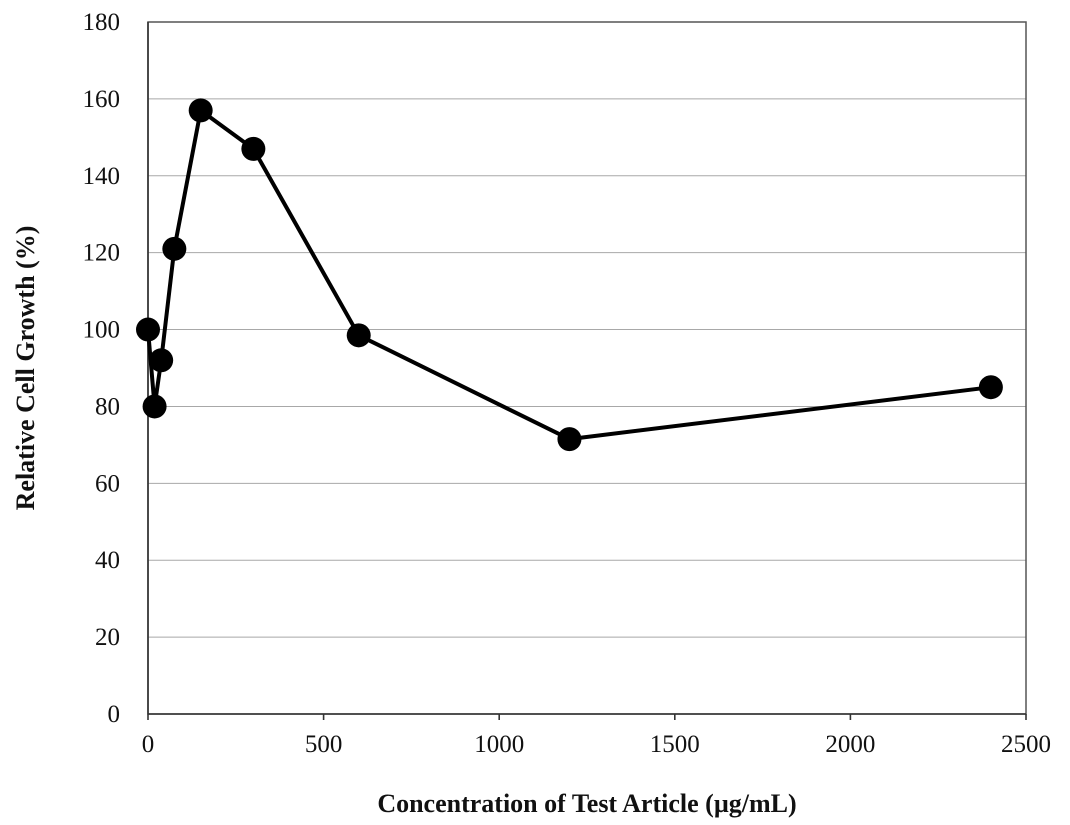 The width and height of the screenshot is (1070, 825). Describe the element at coordinates (850, 744) in the screenshot. I see `x-tick-label: 2000` at that location.